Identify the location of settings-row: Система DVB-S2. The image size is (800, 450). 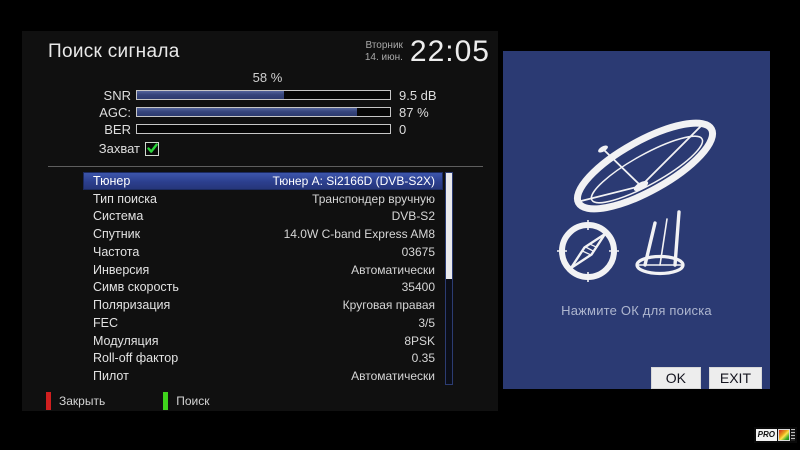
(263, 217).